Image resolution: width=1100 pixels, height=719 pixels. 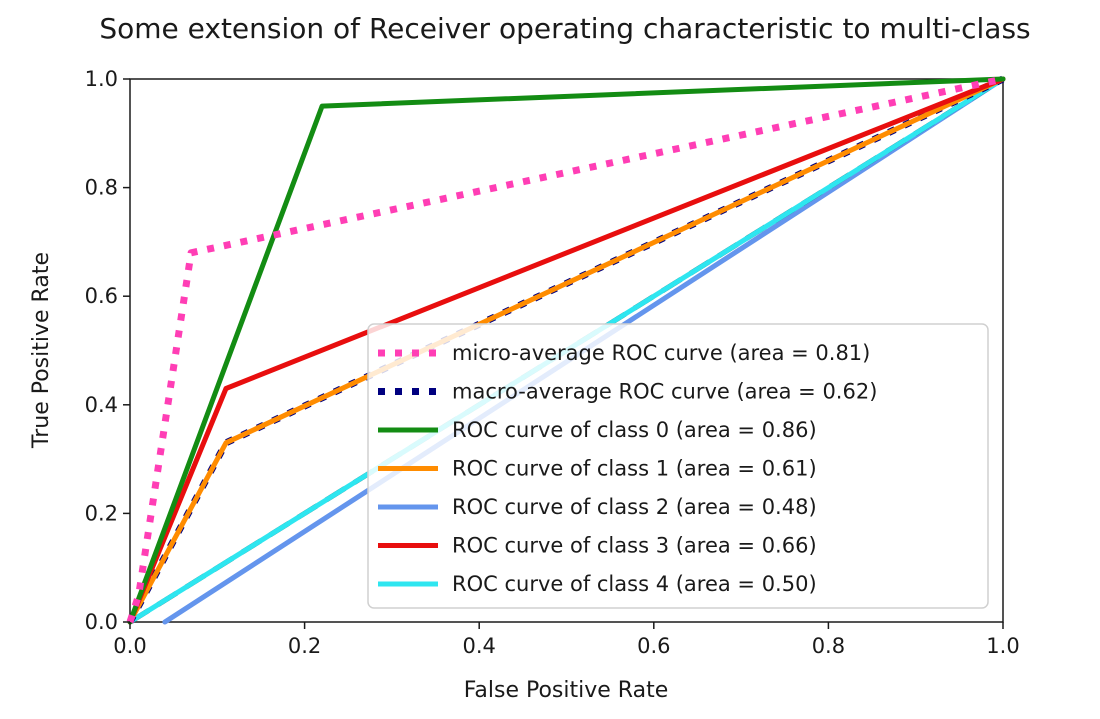 I want to click on legend-label: macro-average ROC curve (area = 0.62), so click(x=664, y=392).